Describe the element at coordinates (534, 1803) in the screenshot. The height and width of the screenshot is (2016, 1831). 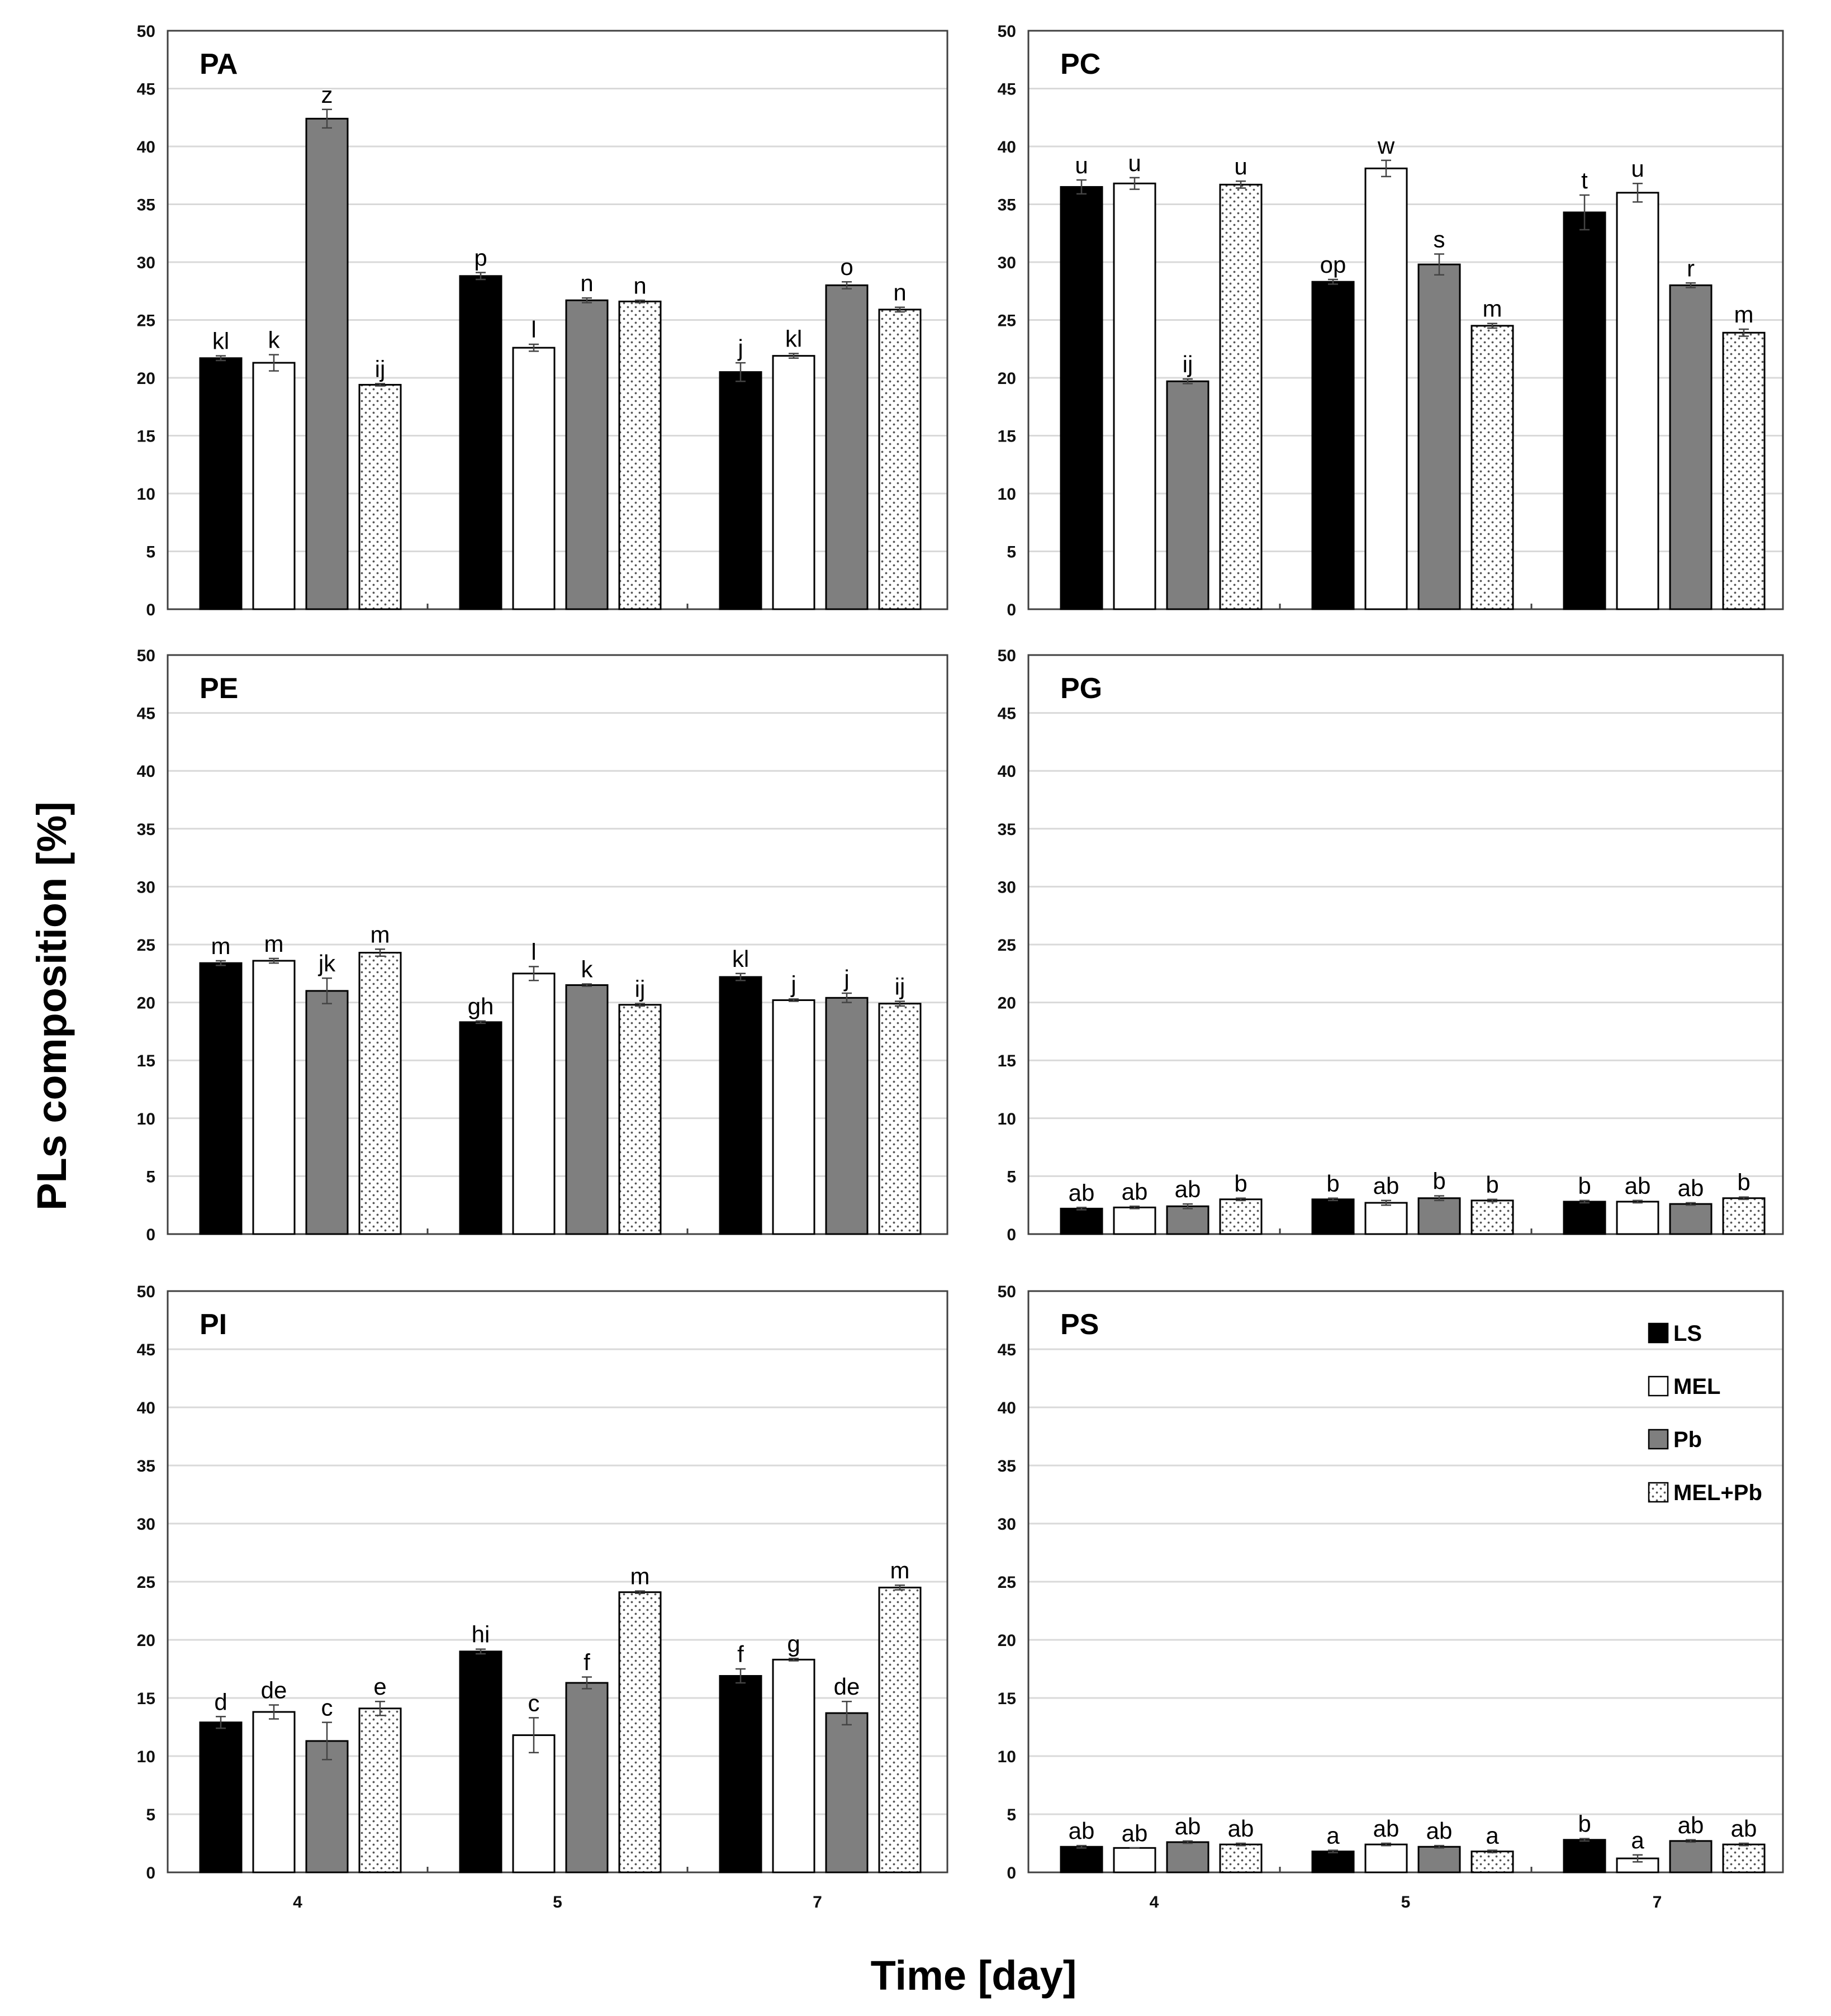
I see `bar-mel-day5` at that location.